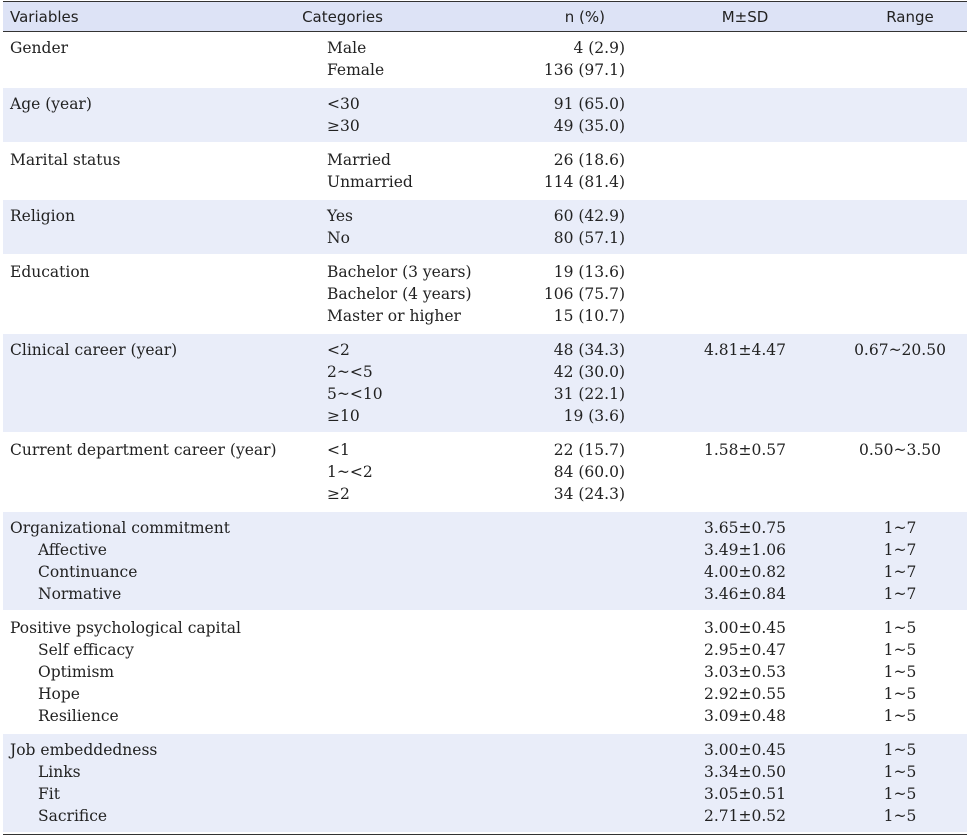  I want to click on table-row: Self efficacy 2.95±0.47 1~5, so click(485, 650).